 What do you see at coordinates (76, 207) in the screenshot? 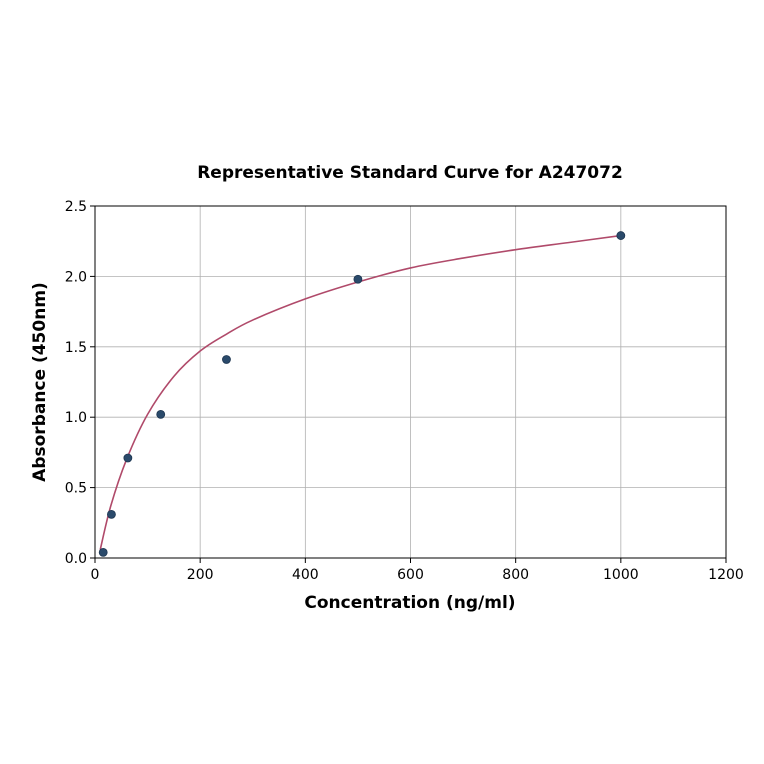
I see `y-tick-label: 2.5` at bounding box center [76, 207].